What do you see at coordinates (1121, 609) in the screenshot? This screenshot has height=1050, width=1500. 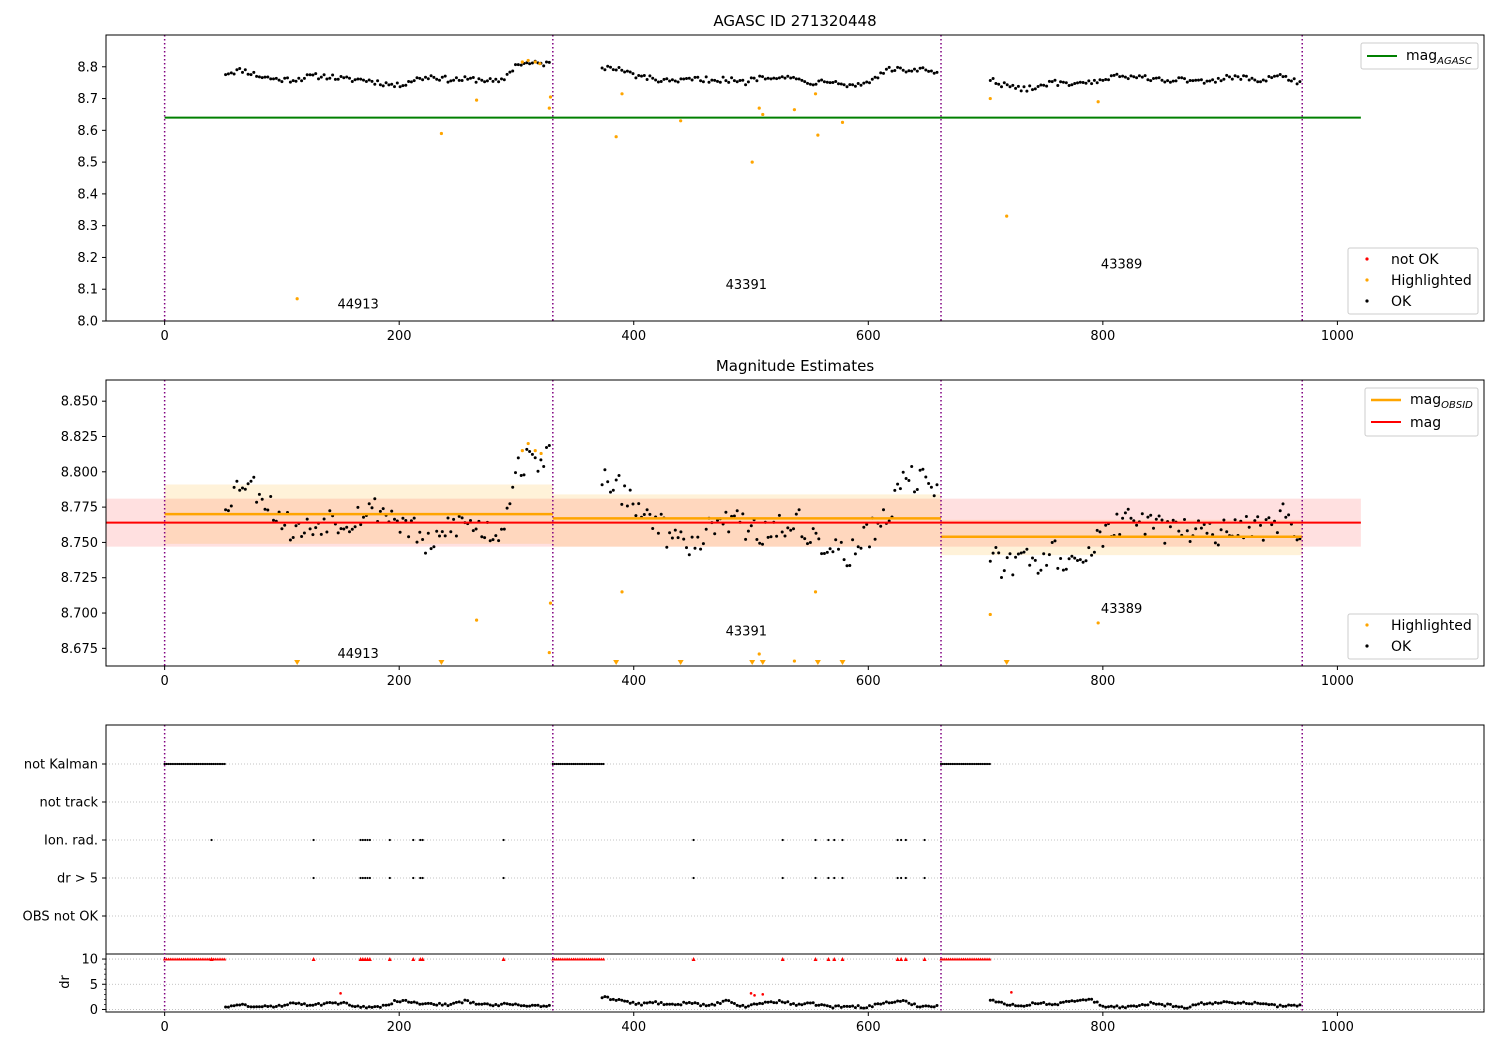 I see `obsid-label: 43389` at bounding box center [1121, 609].